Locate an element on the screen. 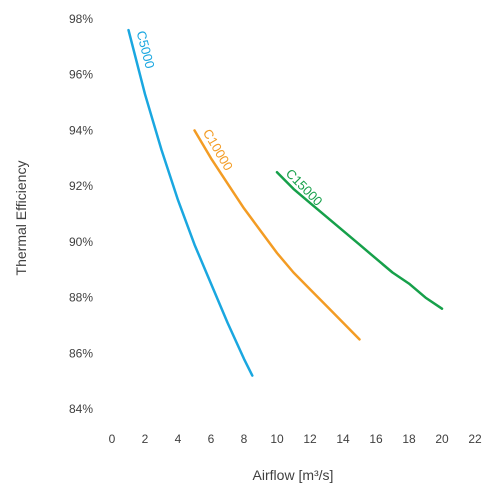 The height and width of the screenshot is (487, 488). x-tick-label: 4 is located at coordinates (178, 439).